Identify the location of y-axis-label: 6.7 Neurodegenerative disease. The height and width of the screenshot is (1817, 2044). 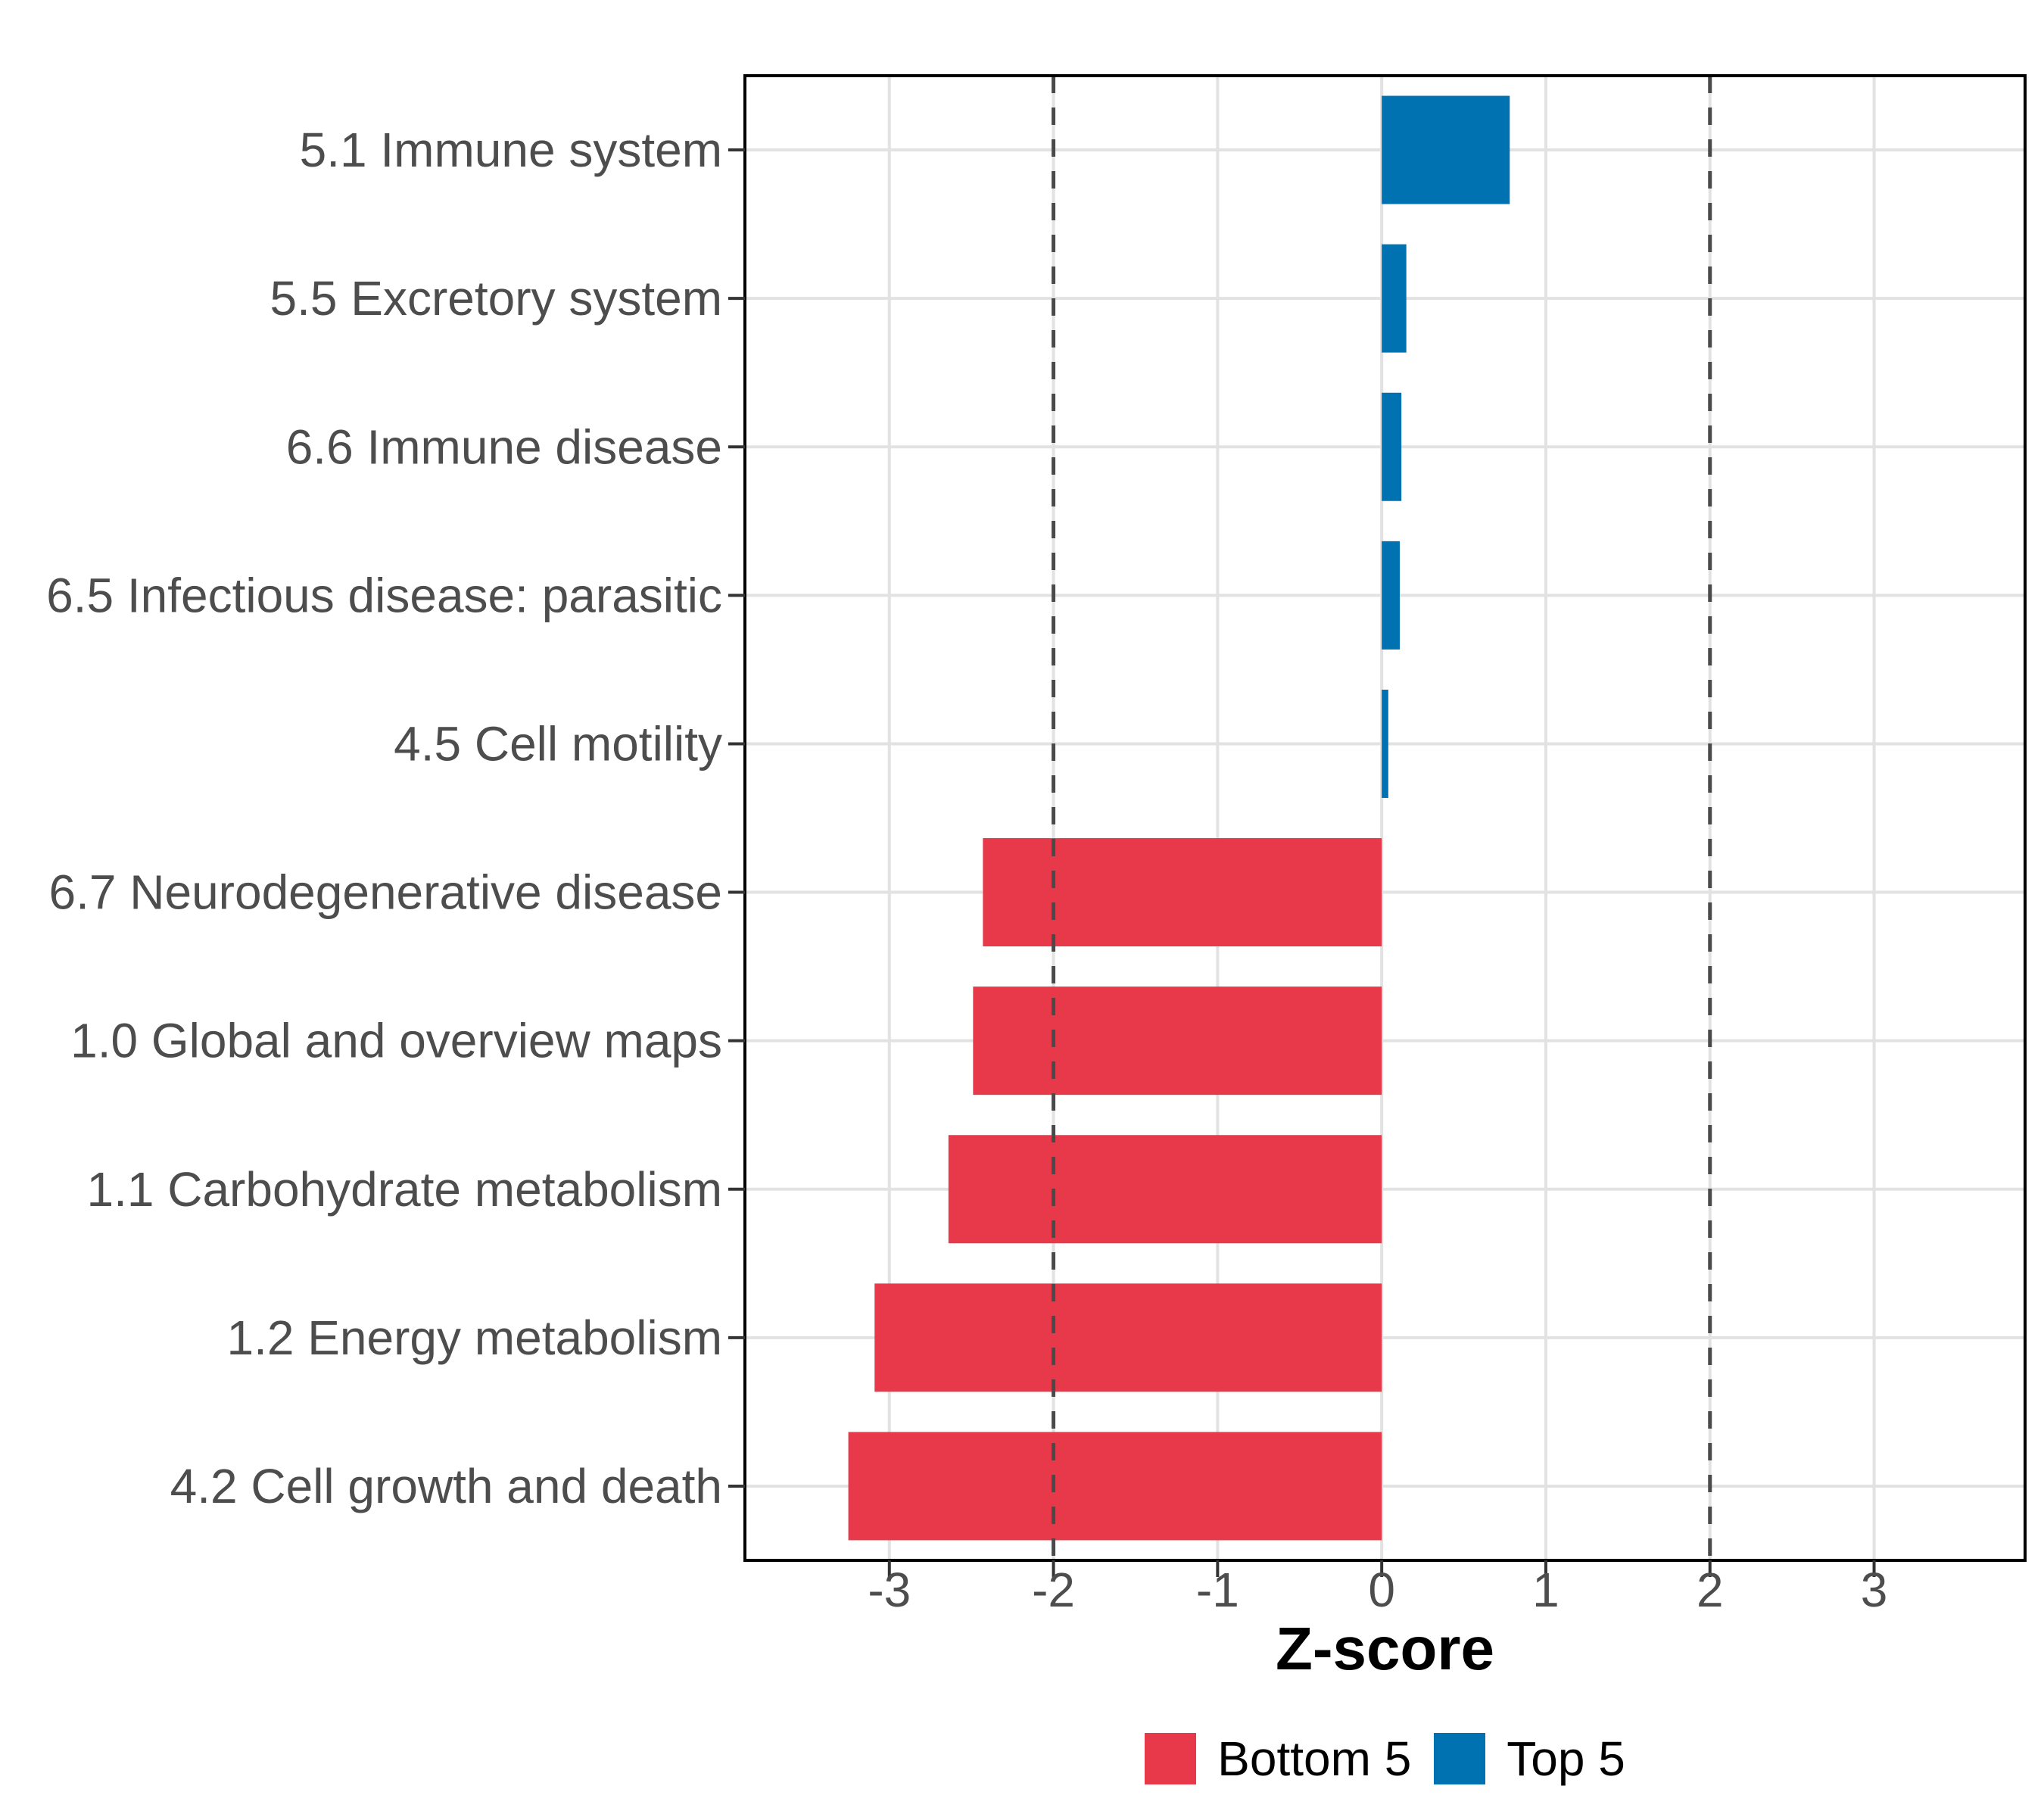
(386, 892).